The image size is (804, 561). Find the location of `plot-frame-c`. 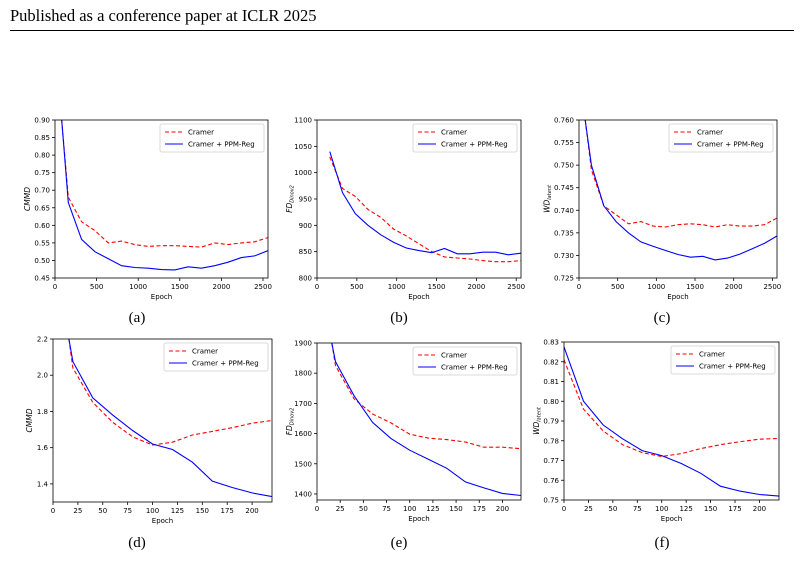

plot-frame-c is located at coordinates (678, 199).